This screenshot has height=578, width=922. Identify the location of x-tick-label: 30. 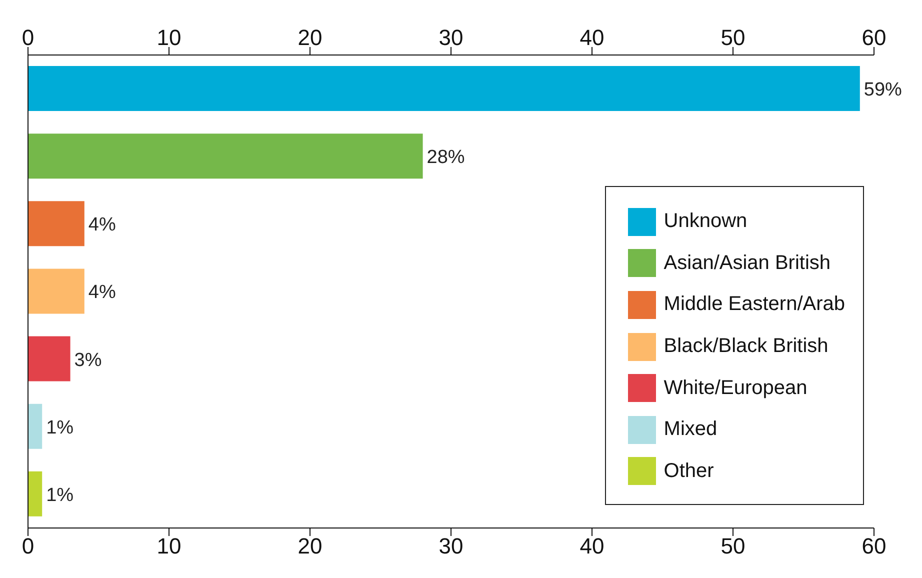
(451, 546).